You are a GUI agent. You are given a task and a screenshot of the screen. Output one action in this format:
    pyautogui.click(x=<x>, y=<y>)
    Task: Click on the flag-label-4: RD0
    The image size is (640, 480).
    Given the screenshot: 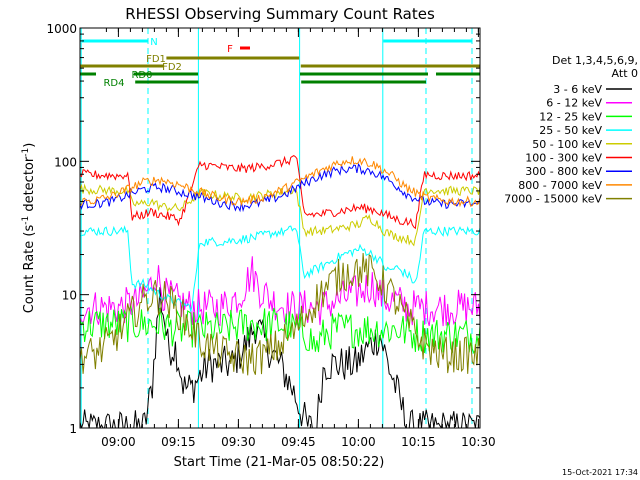 What is the action you would take?
    pyautogui.click(x=141, y=75)
    